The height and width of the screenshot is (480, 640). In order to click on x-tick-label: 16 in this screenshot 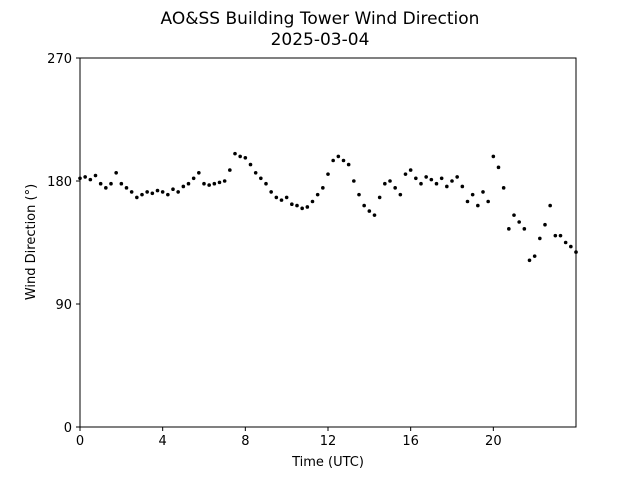, I will do `click(410, 441)`.